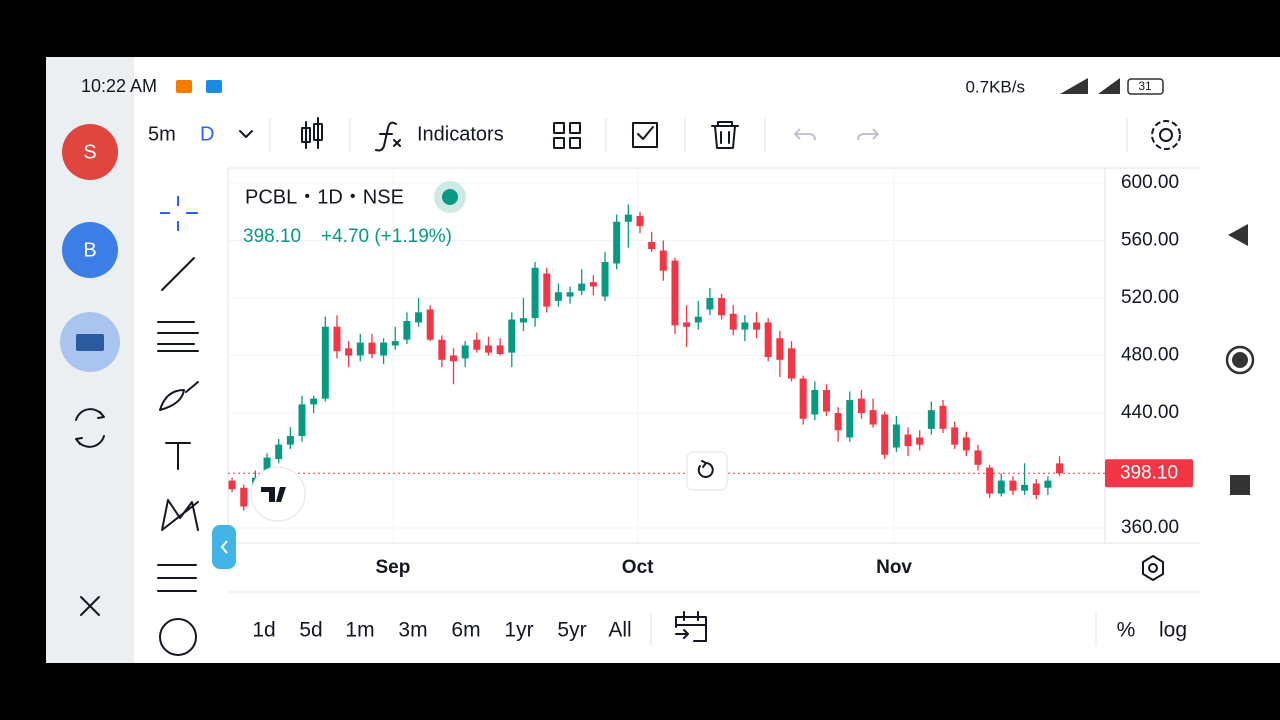  I want to click on forecast-tool, so click(177, 578).